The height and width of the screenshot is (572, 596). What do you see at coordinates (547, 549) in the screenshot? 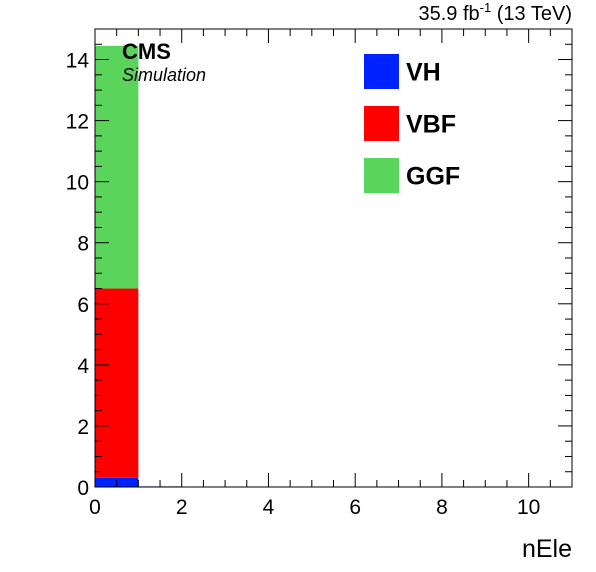
I see `x-axis-title: nEle` at bounding box center [547, 549].